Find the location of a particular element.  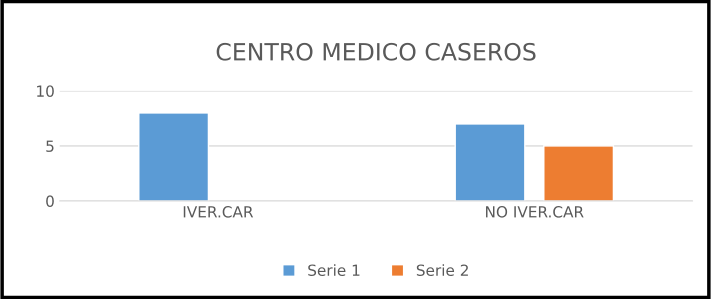

y-tick-label: 5 is located at coordinates (50, 146).